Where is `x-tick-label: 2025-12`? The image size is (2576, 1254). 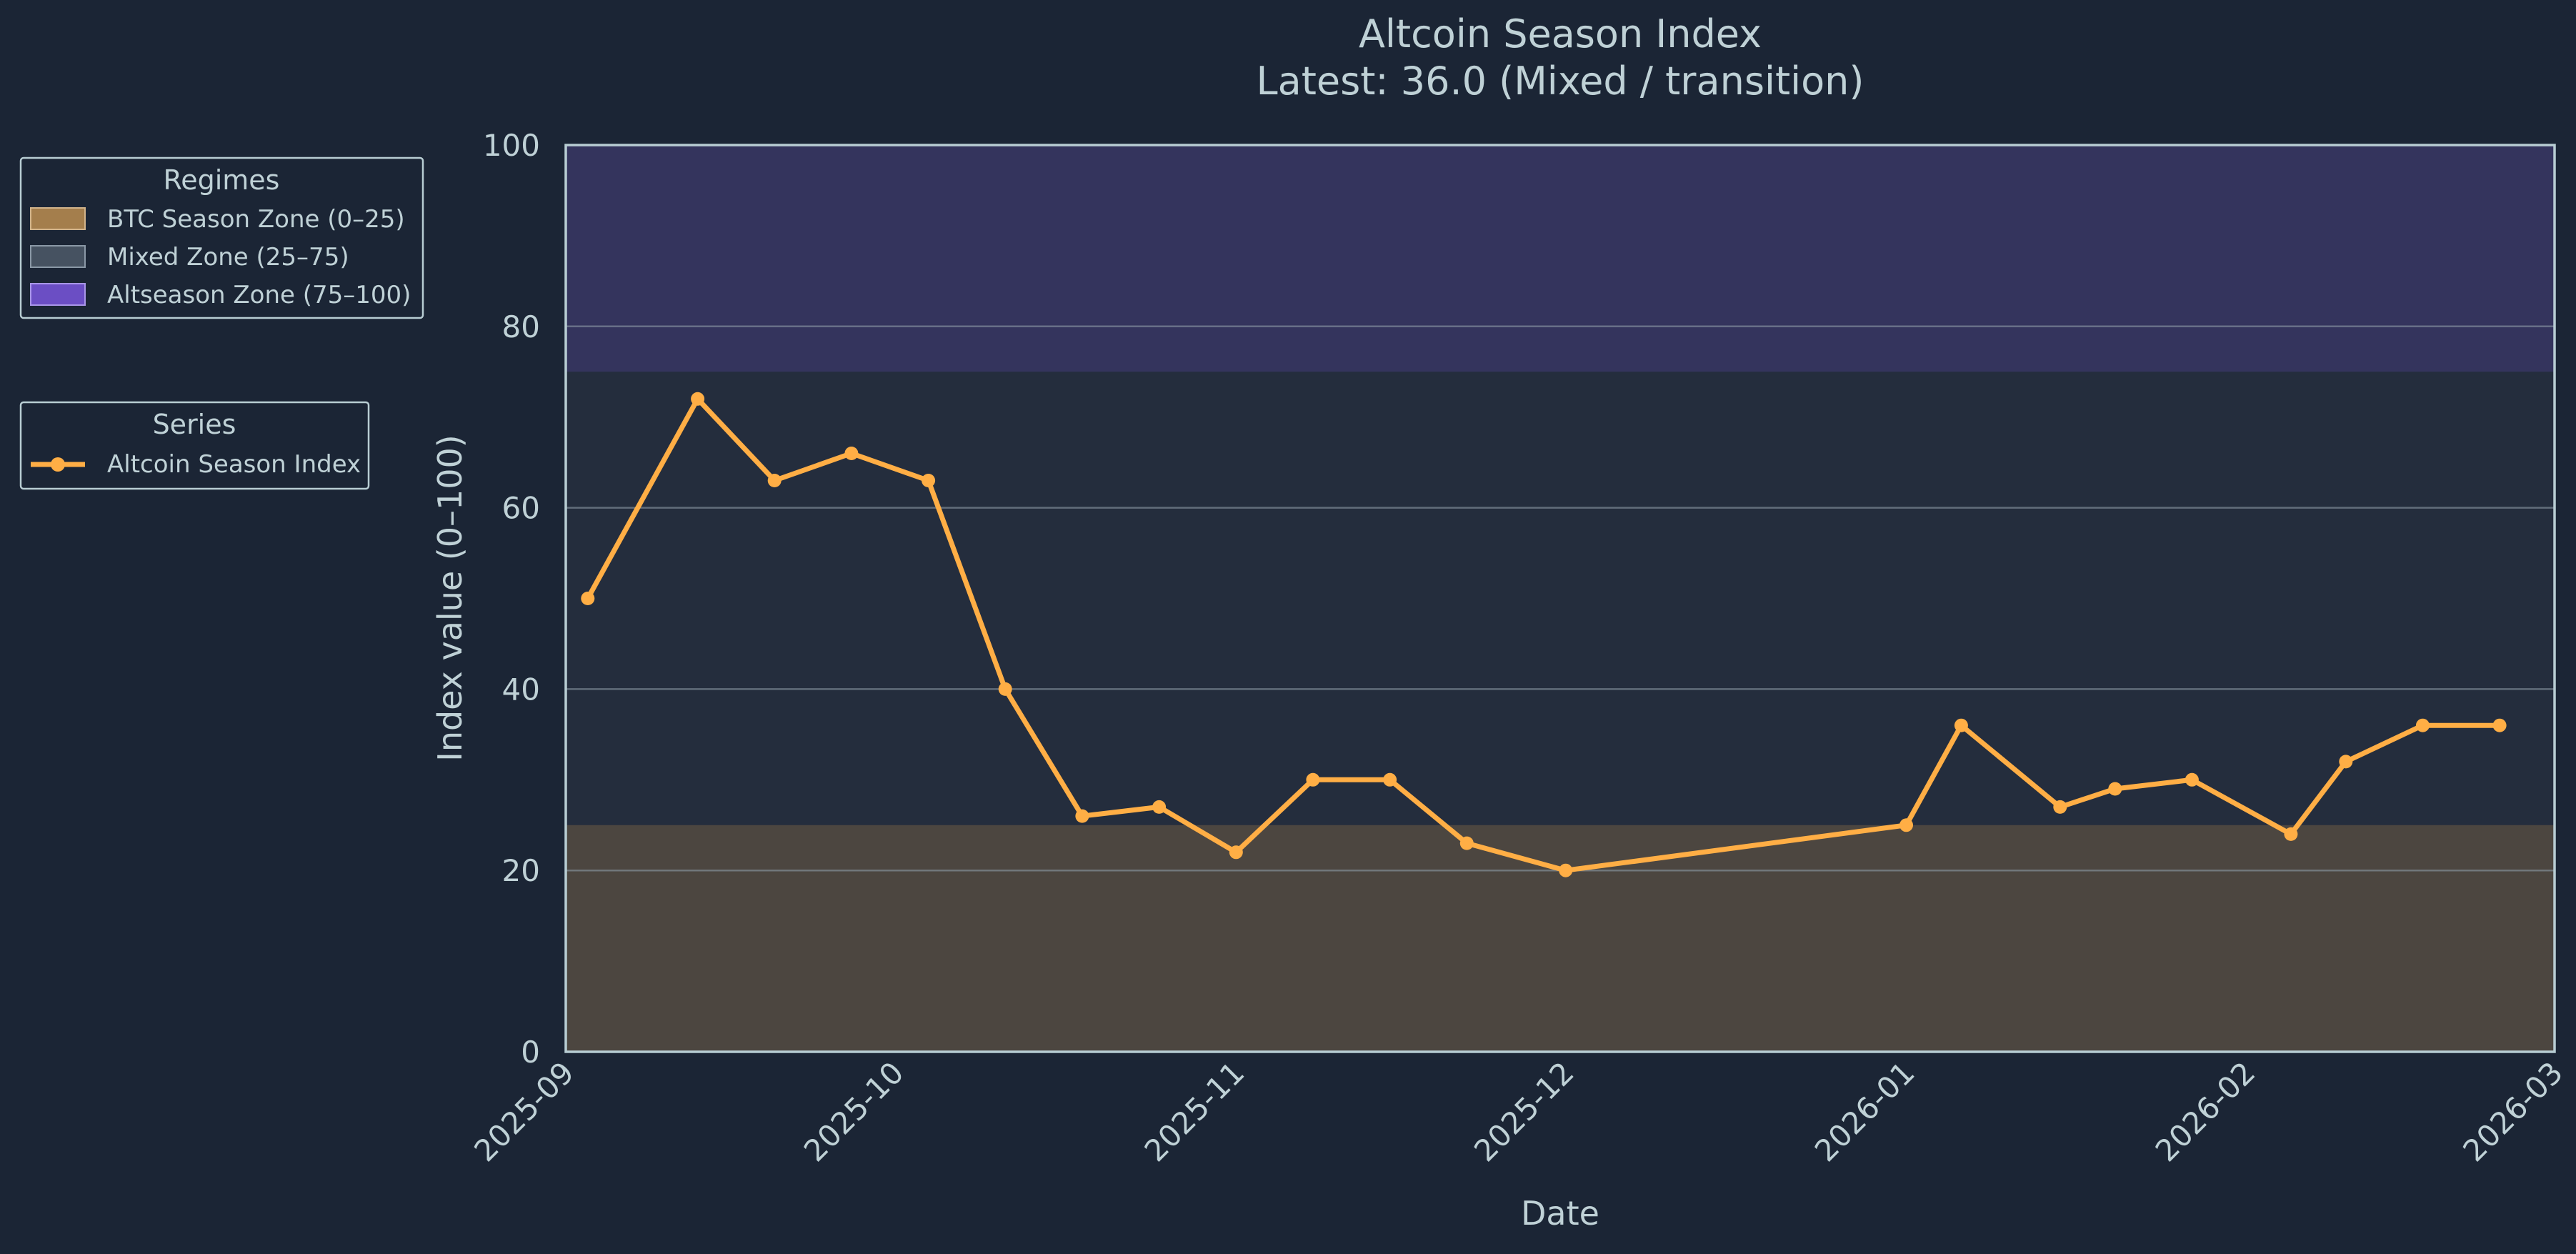
x-tick-label: 2025-12 is located at coordinates (1524, 1111).